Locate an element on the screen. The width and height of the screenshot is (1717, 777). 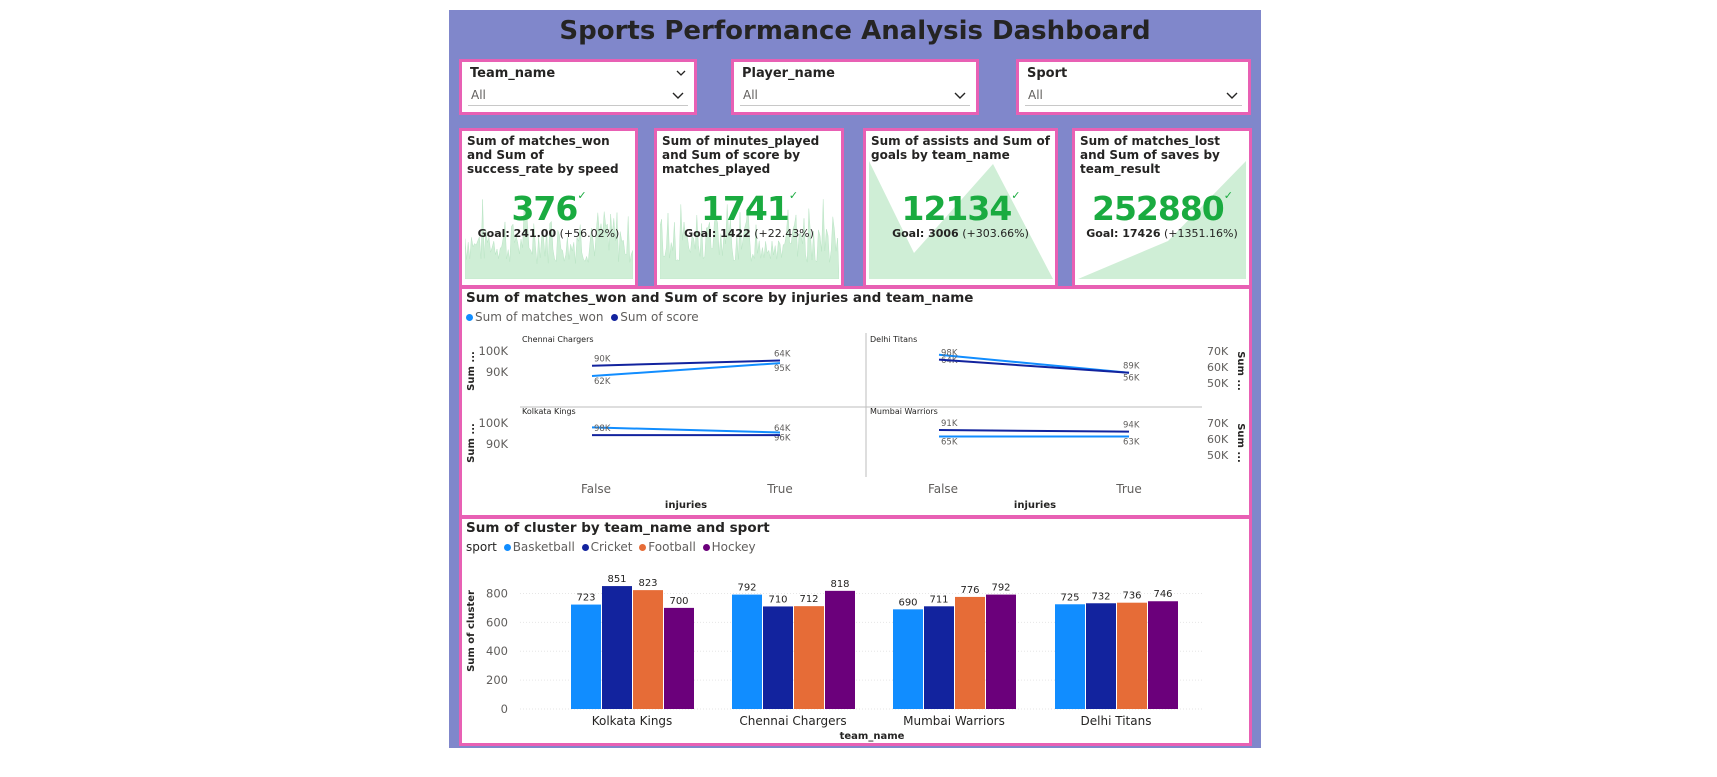
data-label: 62K is located at coordinates (602, 382).